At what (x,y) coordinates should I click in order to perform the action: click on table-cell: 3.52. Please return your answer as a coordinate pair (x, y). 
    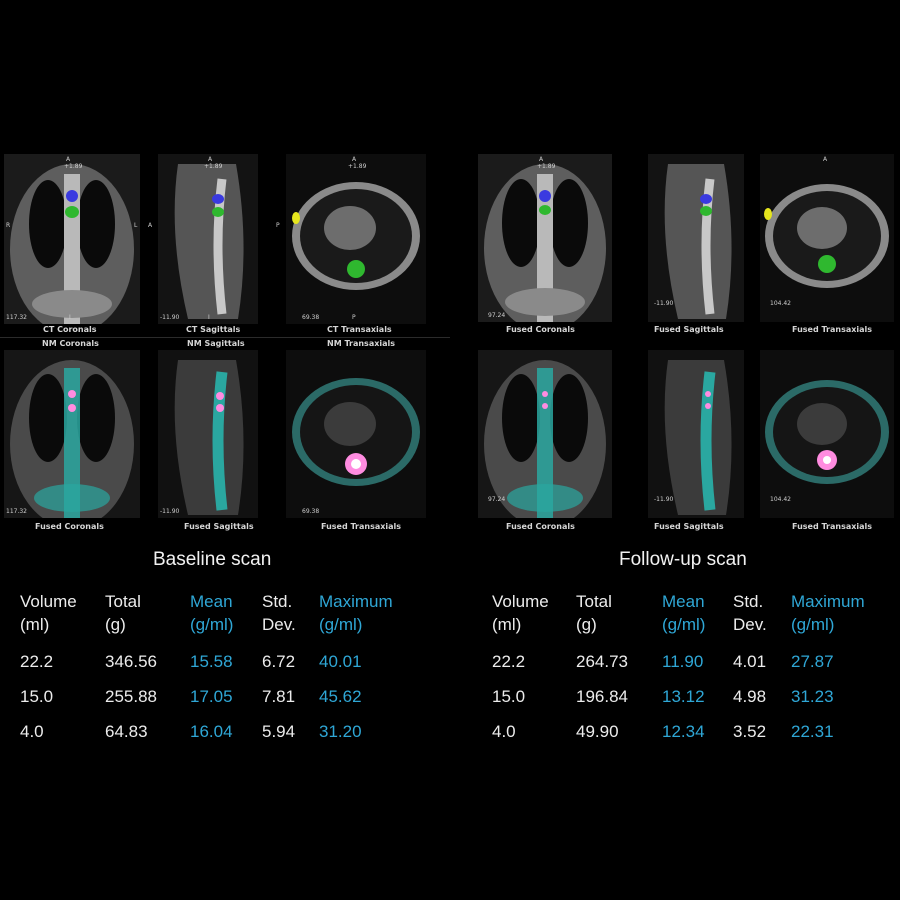
    Looking at the image, I should click on (750, 731).